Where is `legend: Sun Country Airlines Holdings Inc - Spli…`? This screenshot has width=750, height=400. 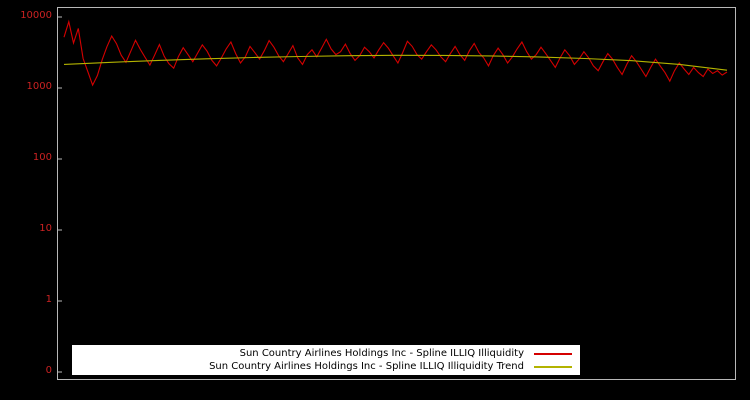 legend: Sun Country Airlines Holdings Inc - Spli… is located at coordinates (326, 360).